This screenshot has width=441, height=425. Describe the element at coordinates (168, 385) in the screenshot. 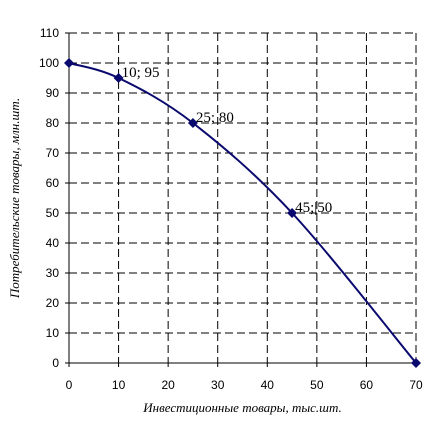

I see `x-tick-label: 20` at that location.